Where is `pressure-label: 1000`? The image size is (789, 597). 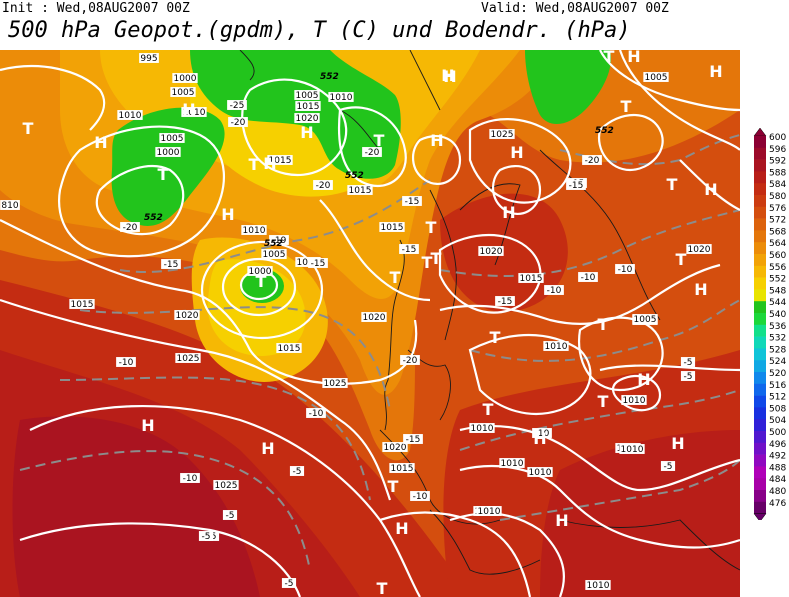
pressure-label: 1000 is located at coordinates (168, 152).